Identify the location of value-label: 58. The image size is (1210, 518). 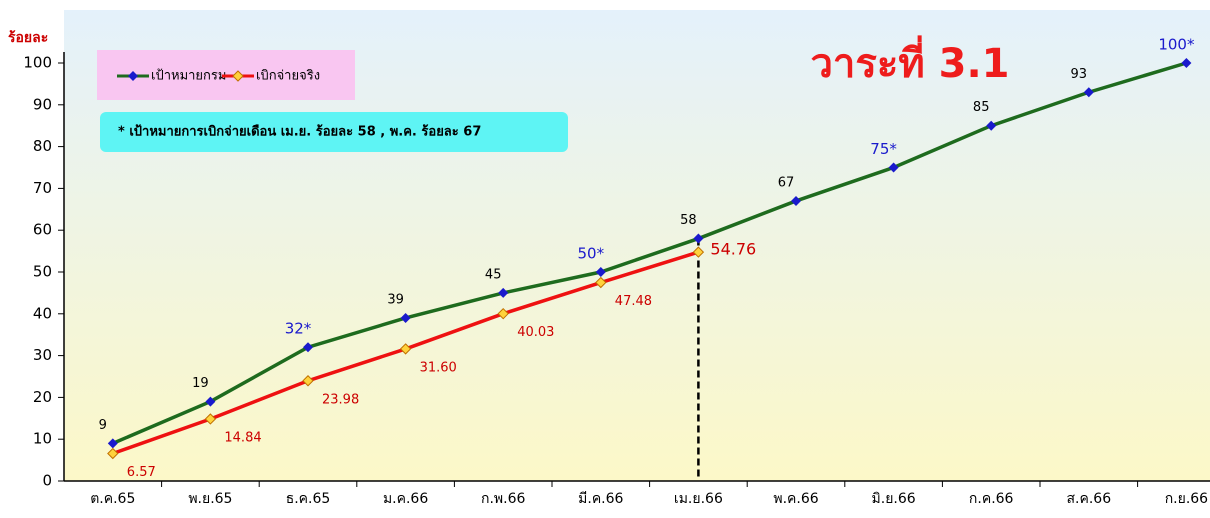
(688, 220).